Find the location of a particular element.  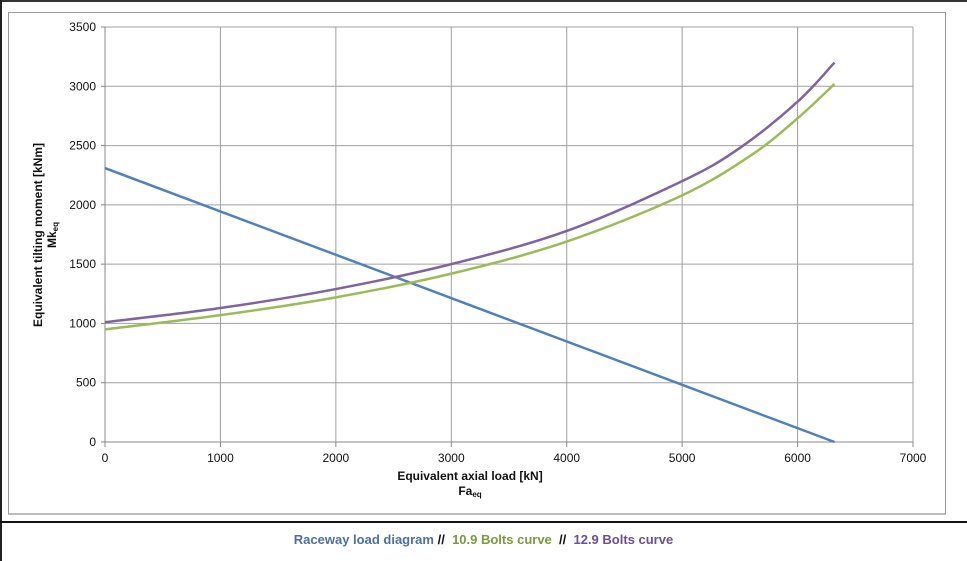

x-tick-label: 7000 is located at coordinates (913, 458).